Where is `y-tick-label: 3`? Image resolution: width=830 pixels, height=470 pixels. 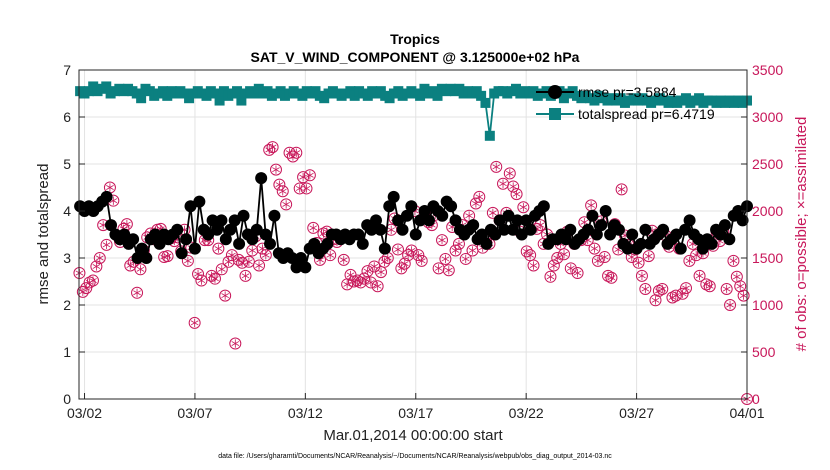
y-tick-label: 3 is located at coordinates (67, 258).